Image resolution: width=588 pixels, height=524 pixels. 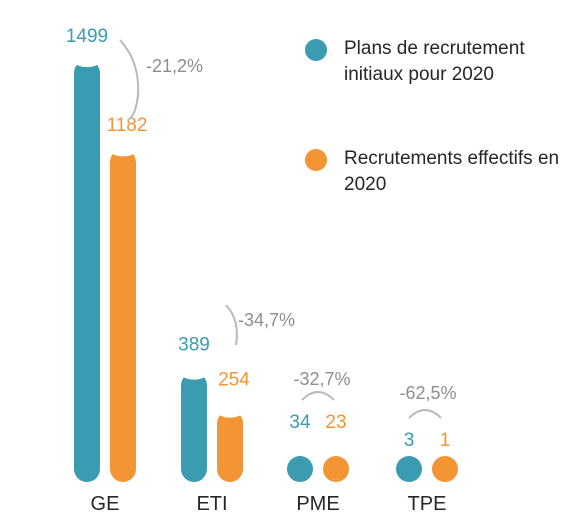 What do you see at coordinates (317, 504) in the screenshot?
I see `category-label-pme: PME` at bounding box center [317, 504].